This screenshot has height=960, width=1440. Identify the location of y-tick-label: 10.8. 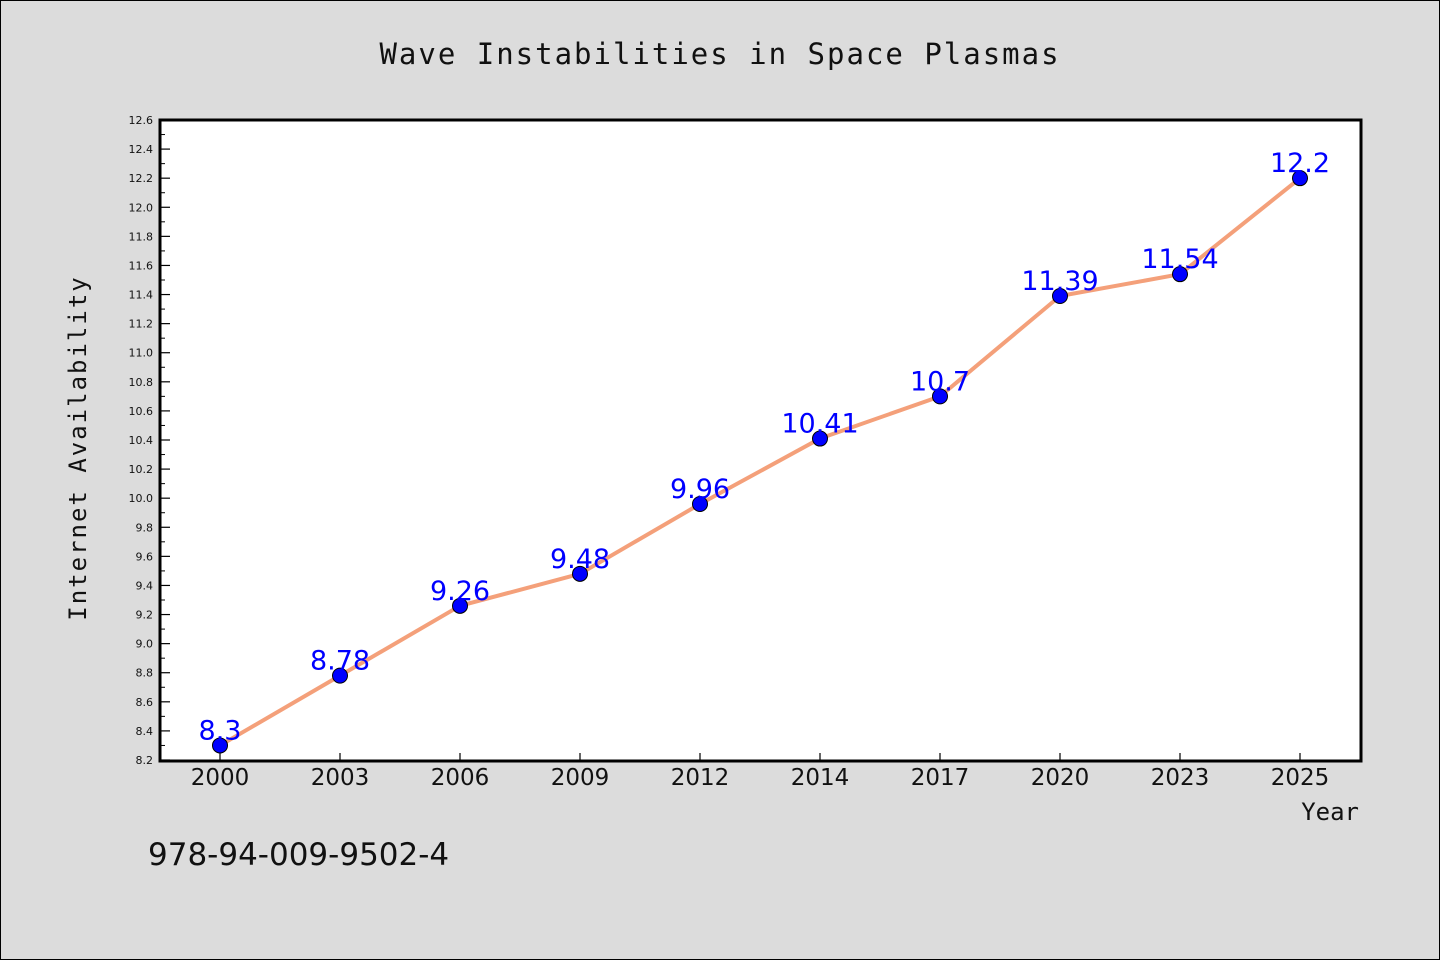
(141, 382).